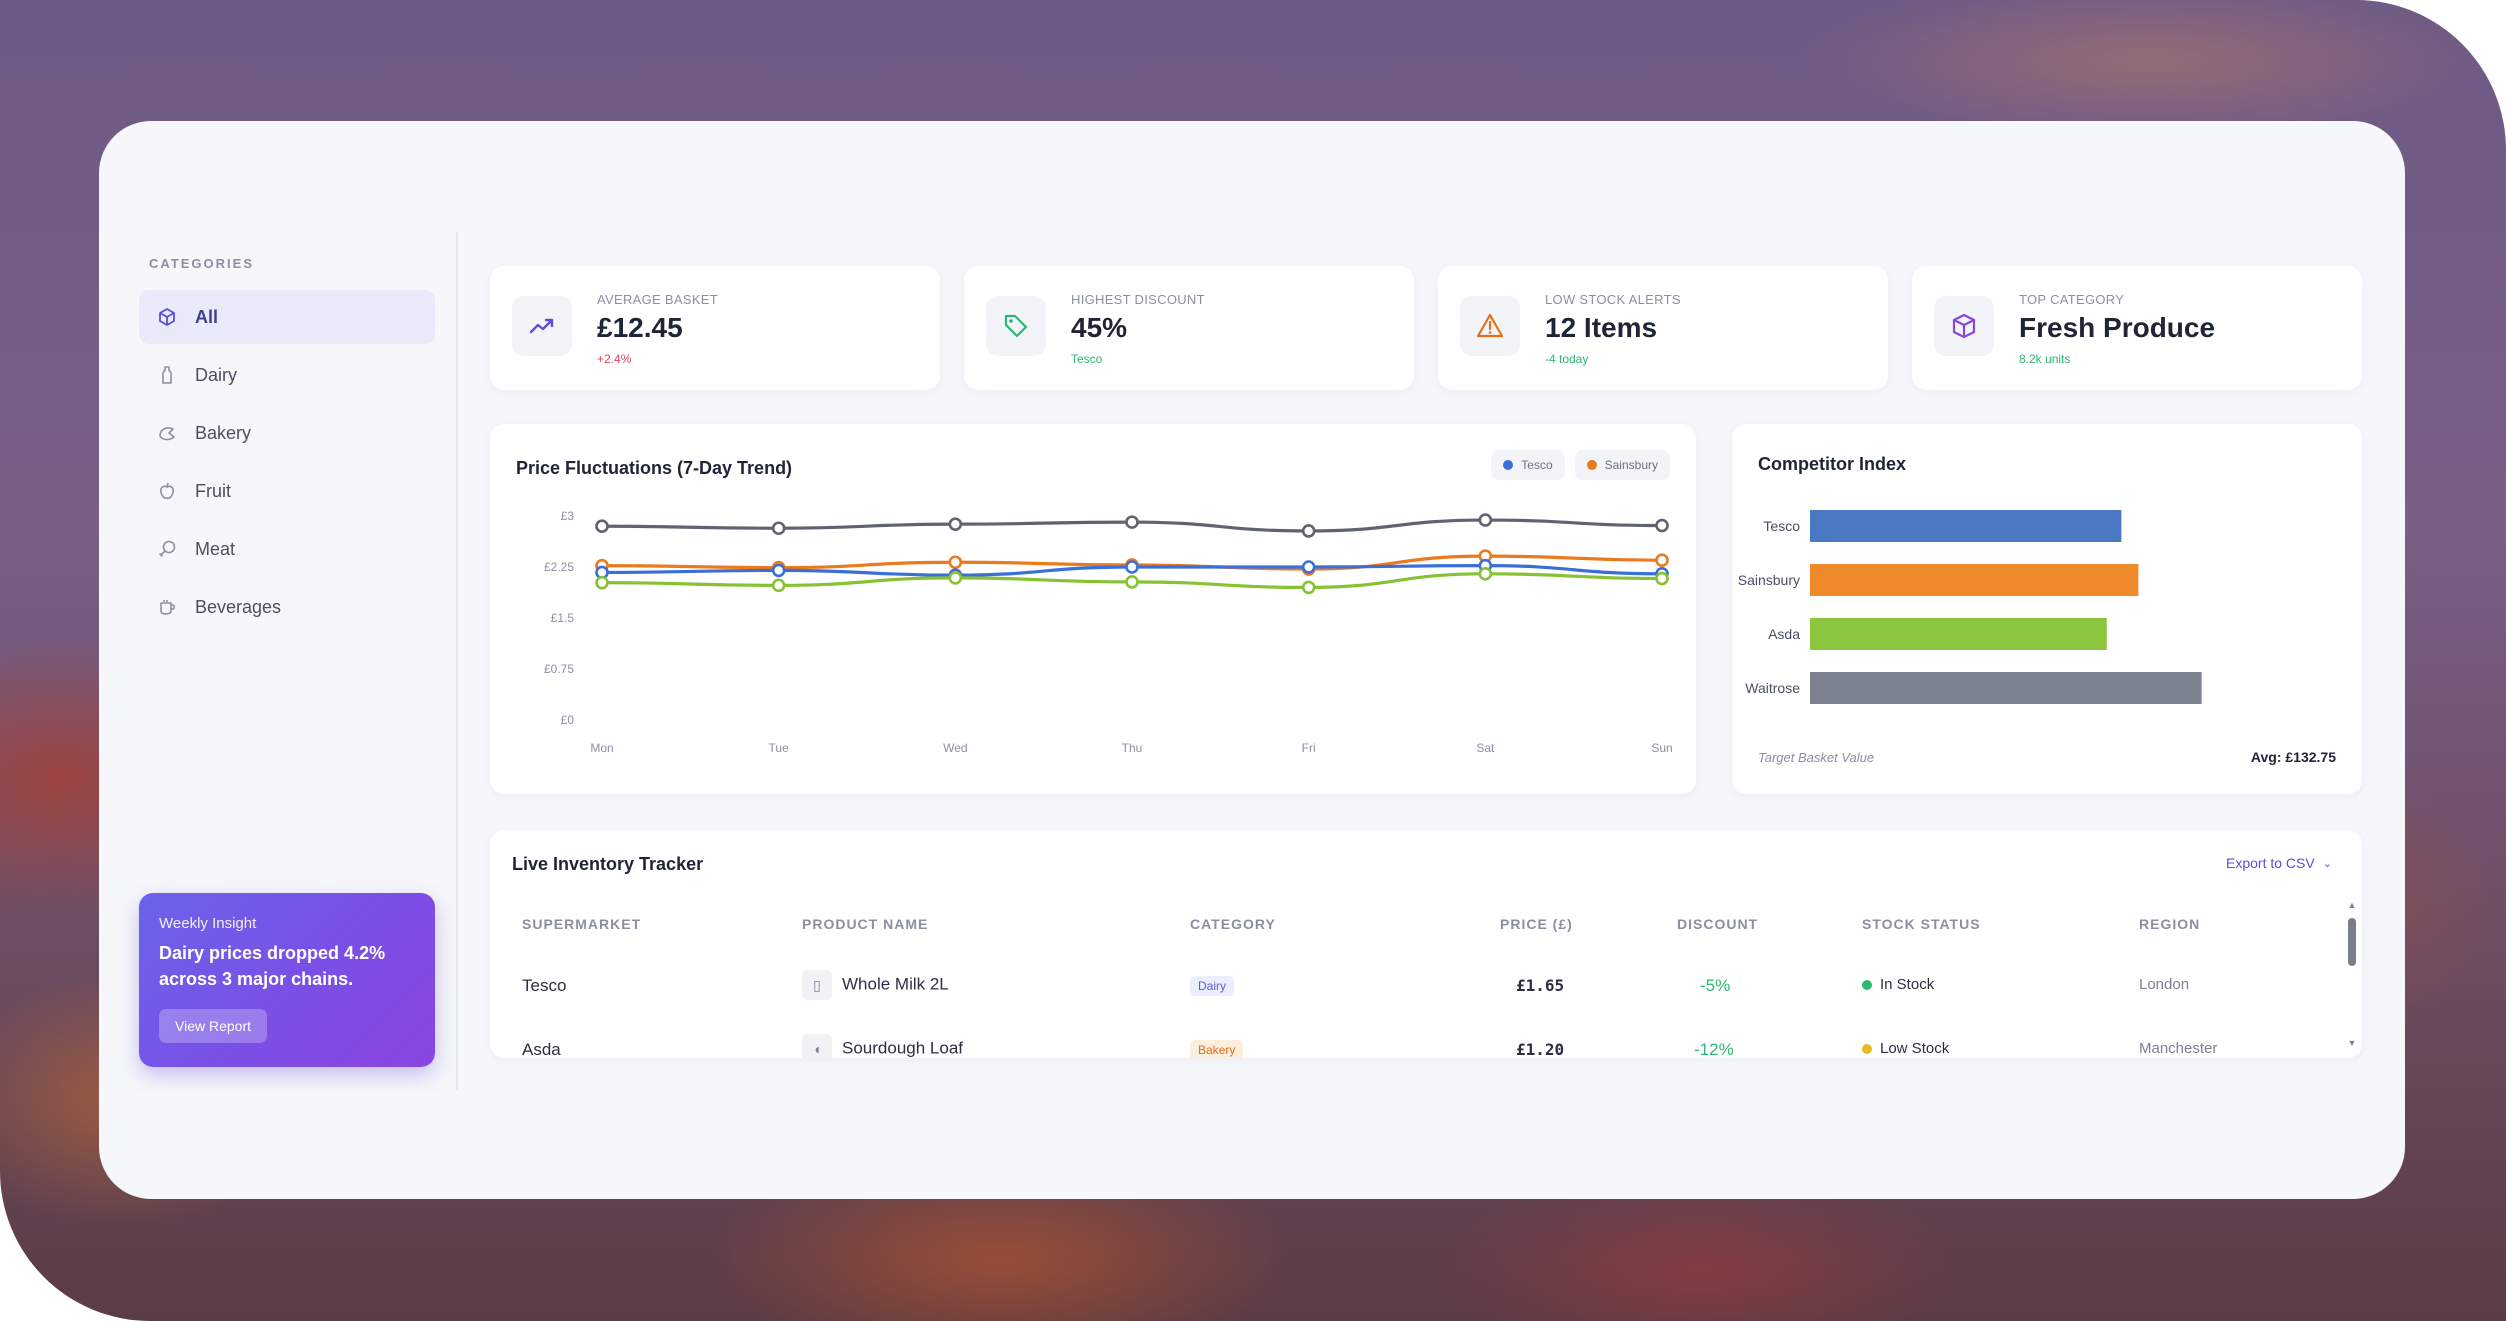  I want to click on status-dot, so click(1867, 1049).